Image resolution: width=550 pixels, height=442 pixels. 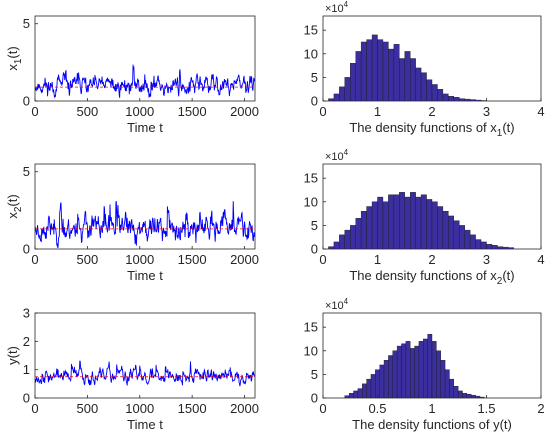 I want to click on x1-density-multiplier: ×10⁴, so click(x=337, y=7).